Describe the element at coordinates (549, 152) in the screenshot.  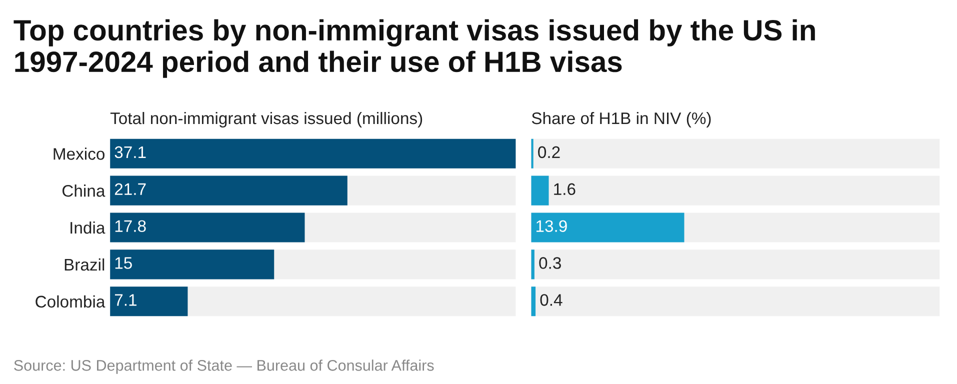
I see `data-label: 0.2` at that location.